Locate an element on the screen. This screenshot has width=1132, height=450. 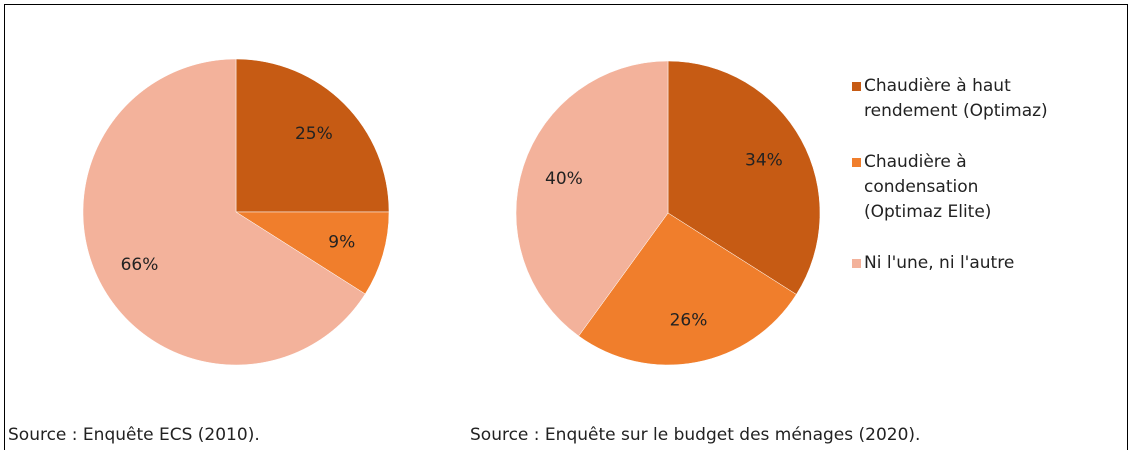
data-label: 26% is located at coordinates (689, 321).